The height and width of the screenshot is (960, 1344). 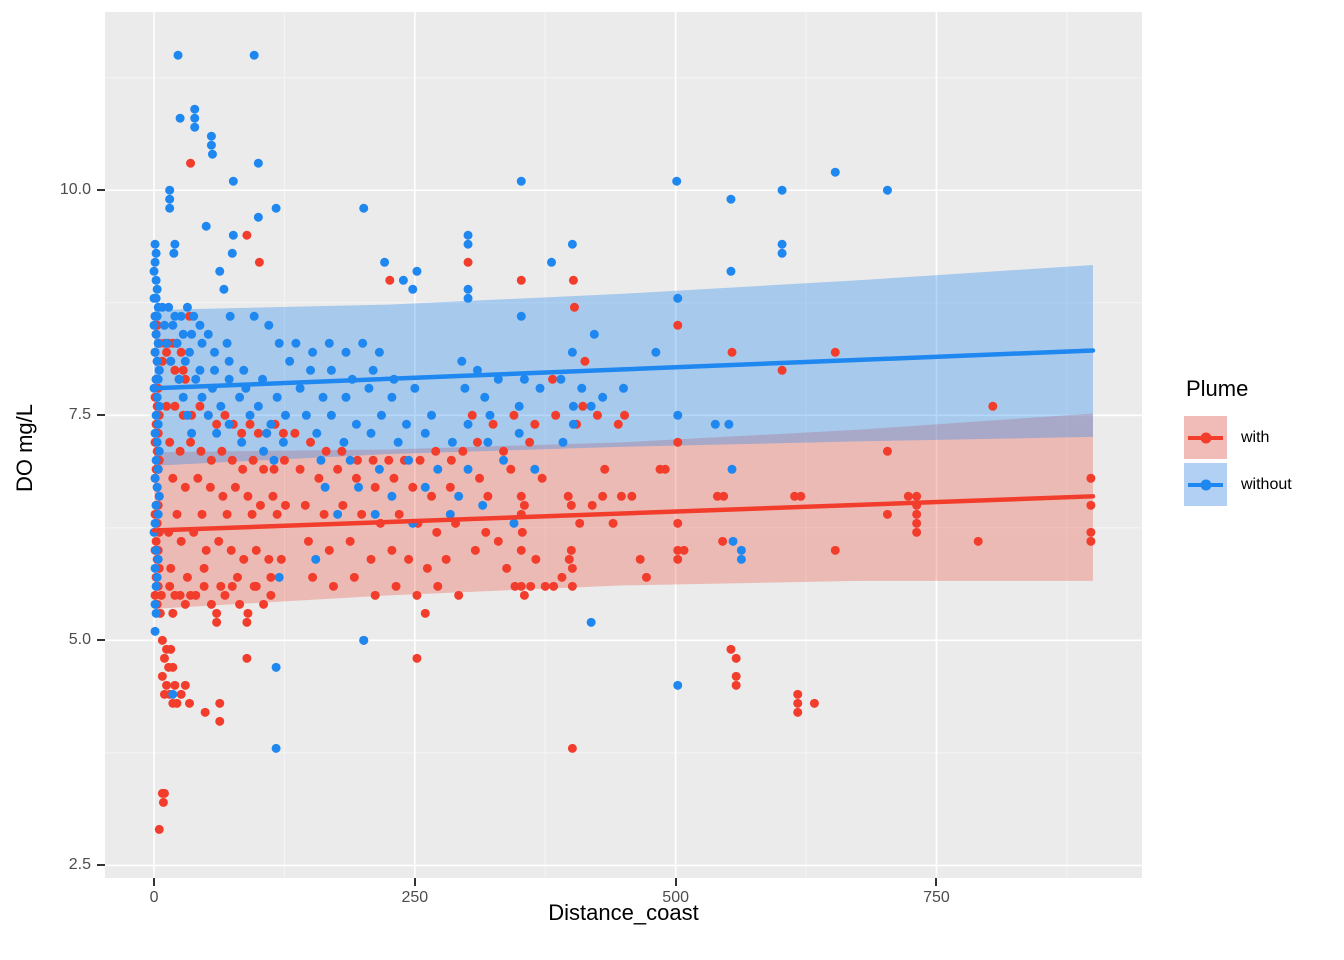 What do you see at coordinates (24, 448) in the screenshot?
I see `y-axis-title: DO mg/L` at bounding box center [24, 448].